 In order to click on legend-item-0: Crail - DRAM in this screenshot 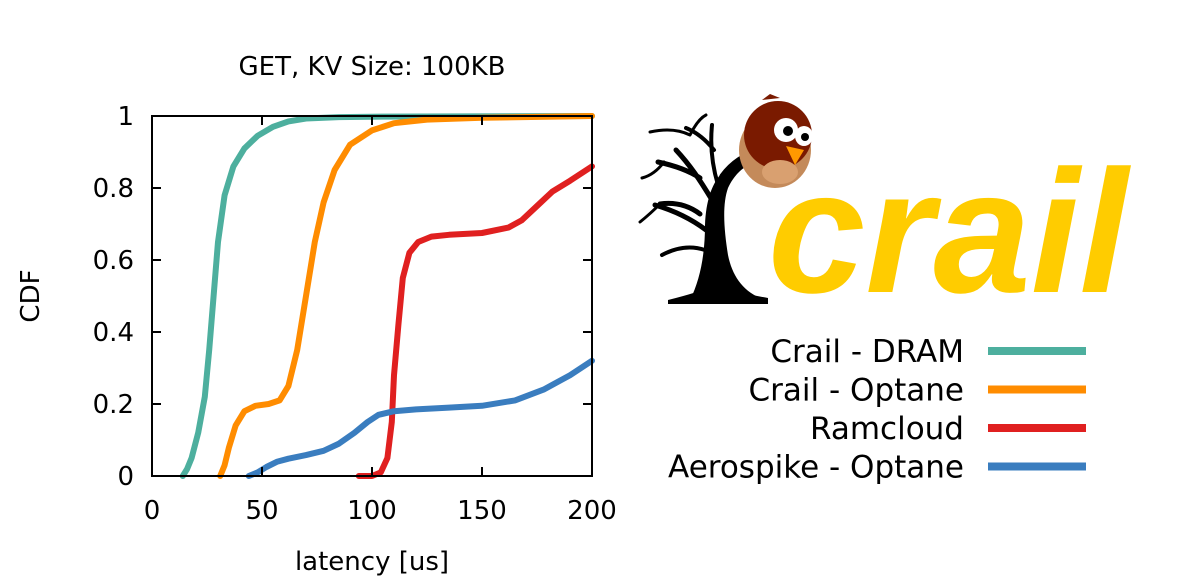, I will do `click(928, 352)`.